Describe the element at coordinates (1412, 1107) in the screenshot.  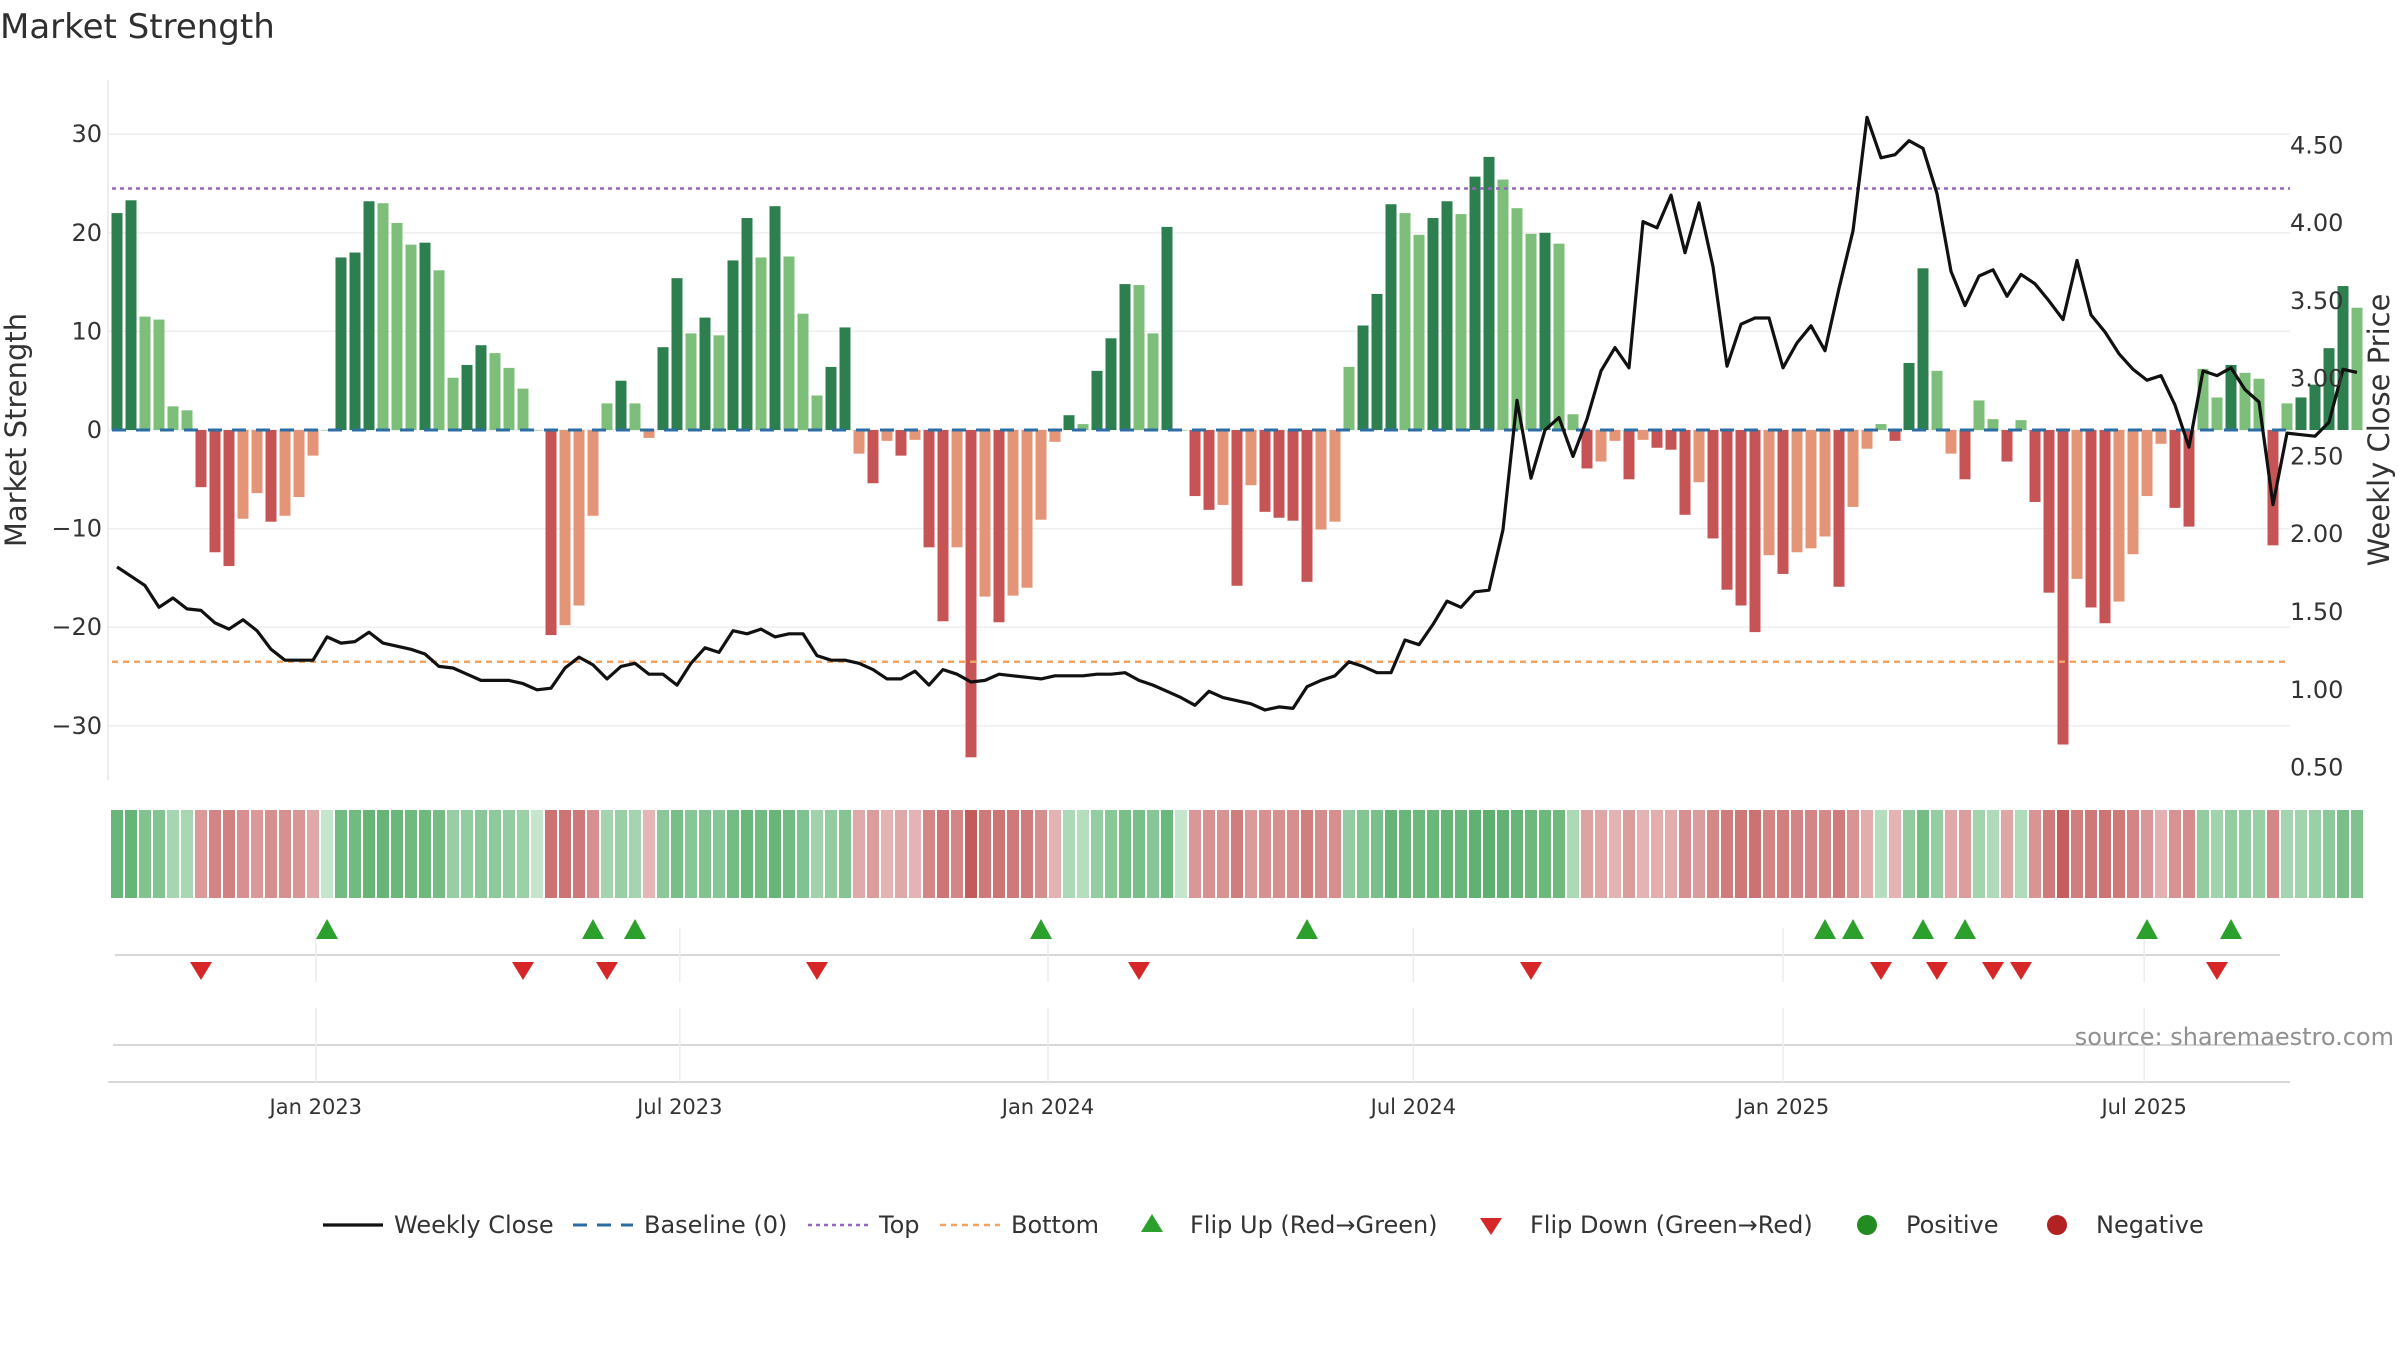
I see `date-label: Jul 2024` at that location.